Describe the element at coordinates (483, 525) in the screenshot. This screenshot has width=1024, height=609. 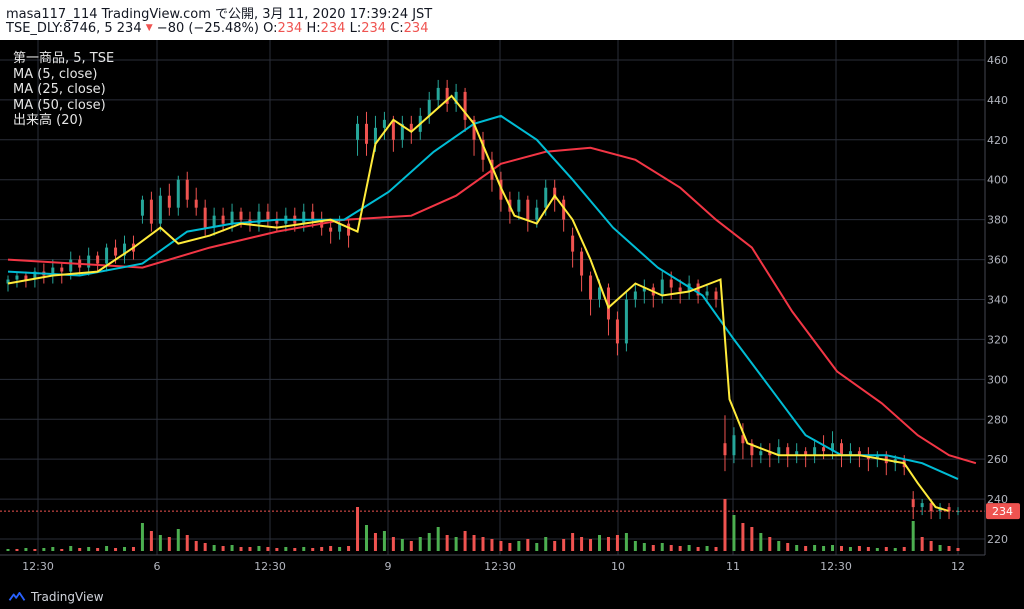
I see `volume-bars` at that location.